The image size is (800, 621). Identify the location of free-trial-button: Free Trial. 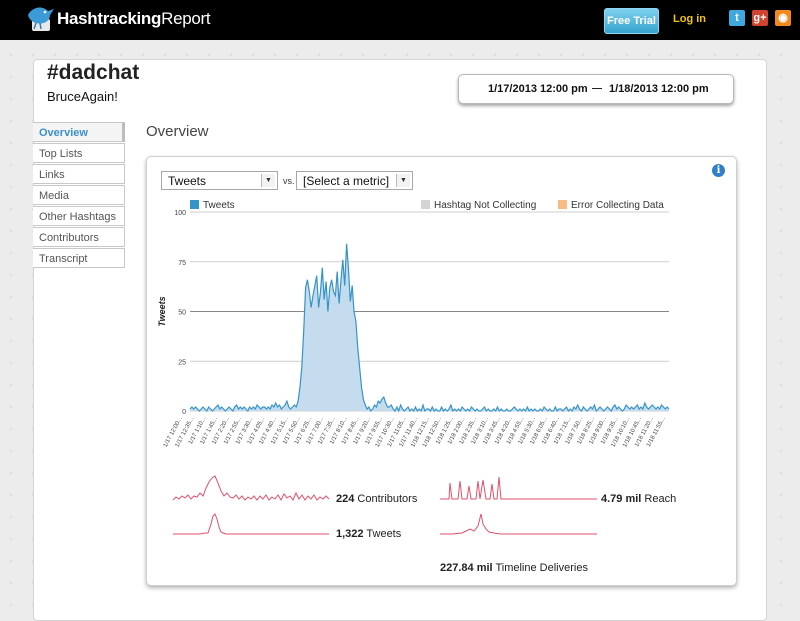
(631, 21).